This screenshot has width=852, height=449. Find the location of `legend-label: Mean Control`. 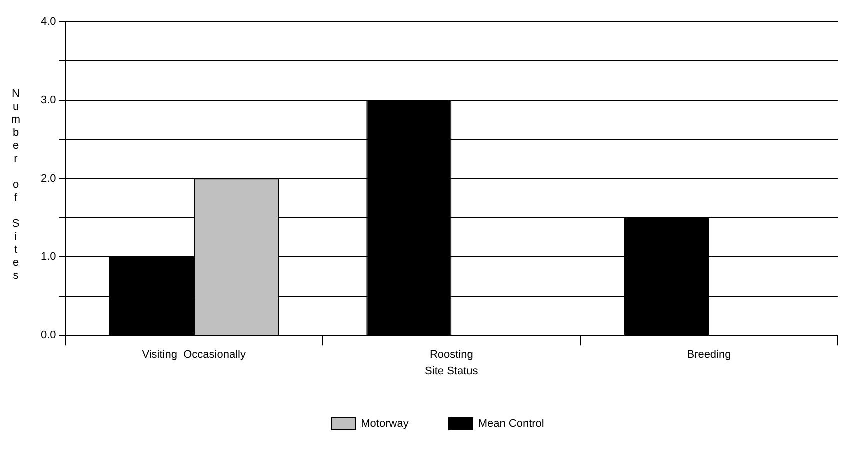

legend-label: Mean Control is located at coordinates (511, 424).